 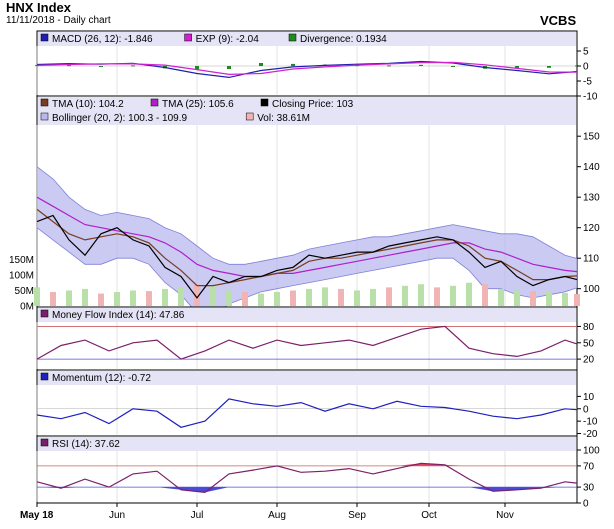 I want to click on closing-price-line, so click(x=307, y=256).